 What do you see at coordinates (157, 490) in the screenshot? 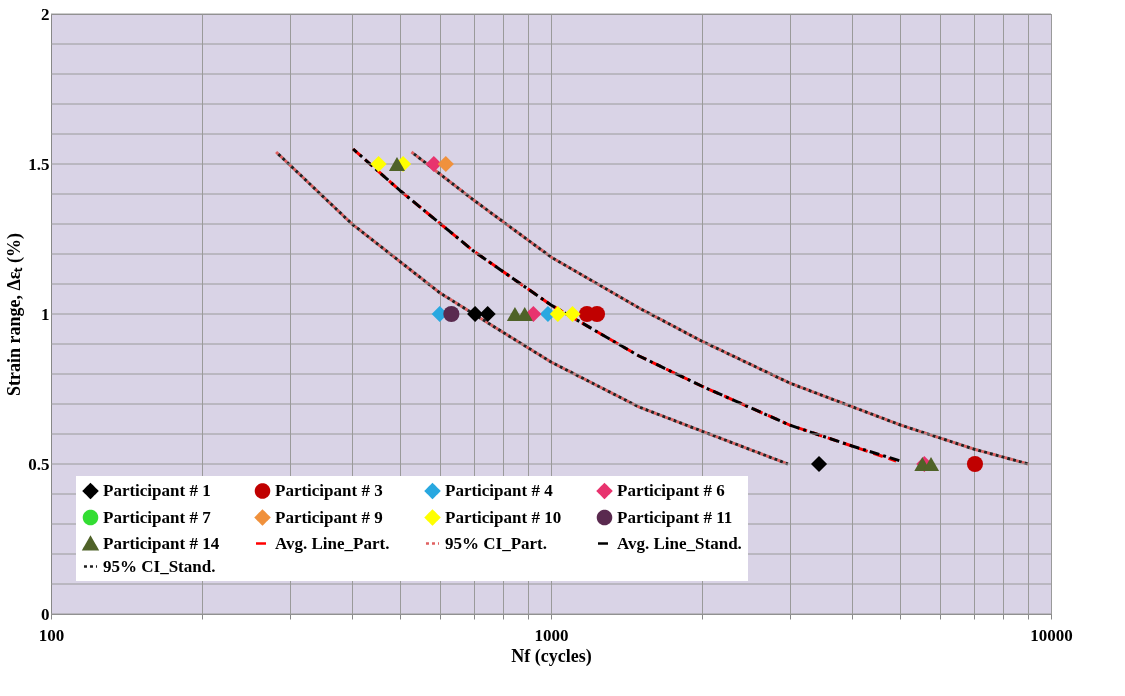
I see `legend-label: Participant # 1` at bounding box center [157, 490].